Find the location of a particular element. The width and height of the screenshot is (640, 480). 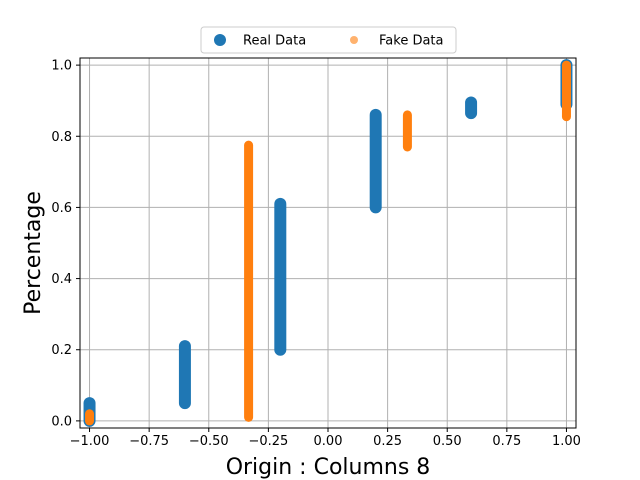

x-axis-ticks: −1.00 −0.75 −0.50 −0.25 0.00 0.25 0.50 0.75 1.00 is located at coordinates (325, 438).